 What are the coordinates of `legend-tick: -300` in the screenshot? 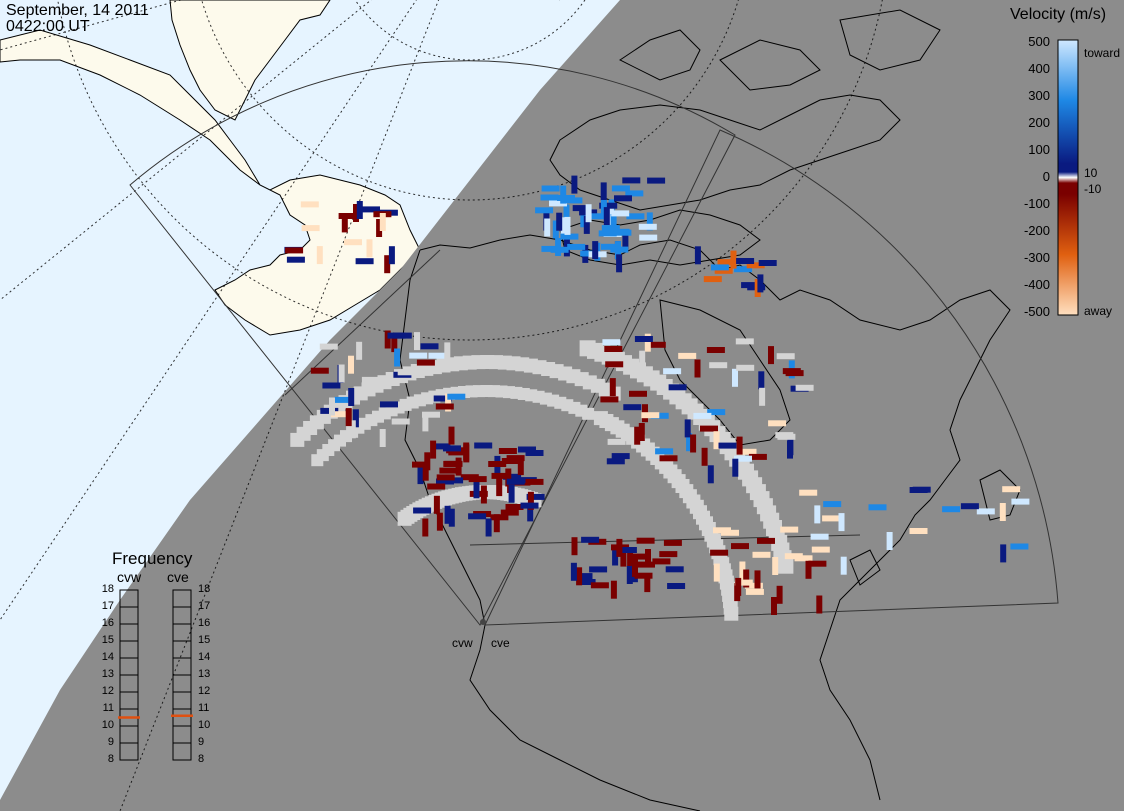 It's located at (1036, 257).